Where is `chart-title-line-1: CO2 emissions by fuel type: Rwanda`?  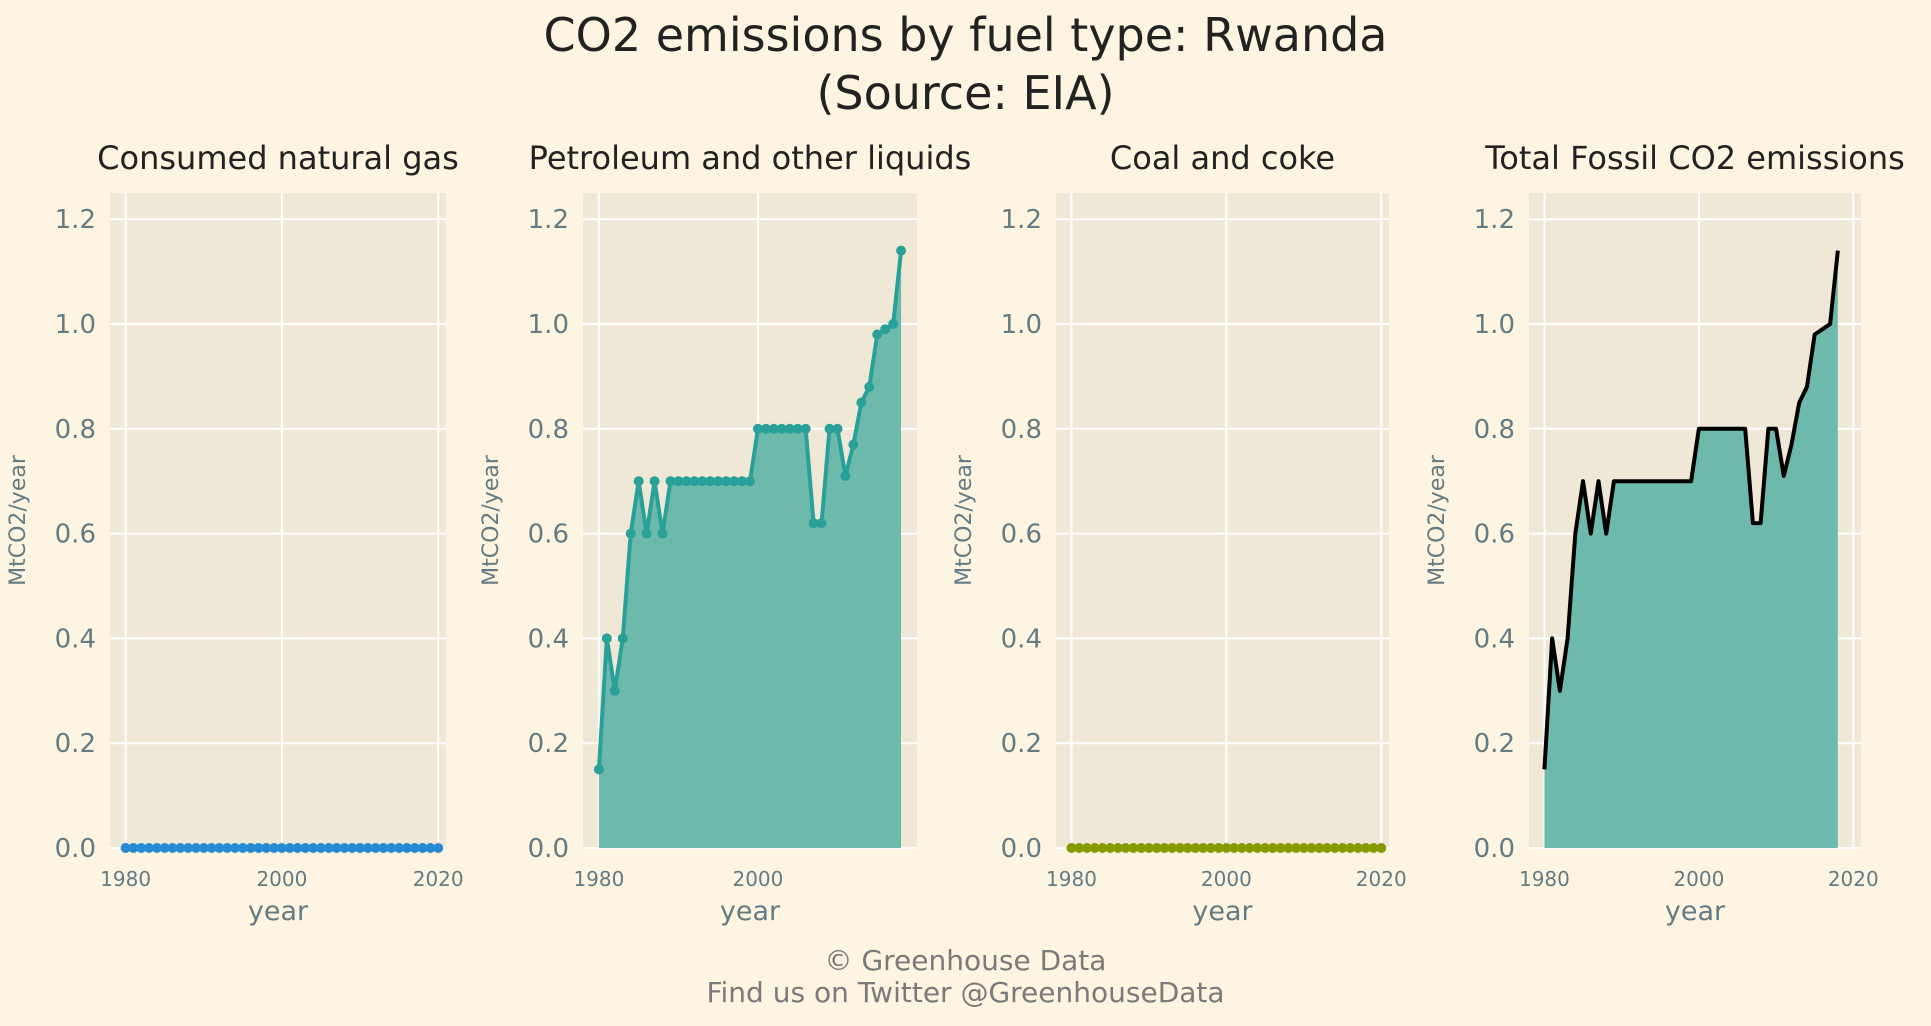 chart-title-line-1: CO2 emissions by fuel type: Rwanda is located at coordinates (965, 35).